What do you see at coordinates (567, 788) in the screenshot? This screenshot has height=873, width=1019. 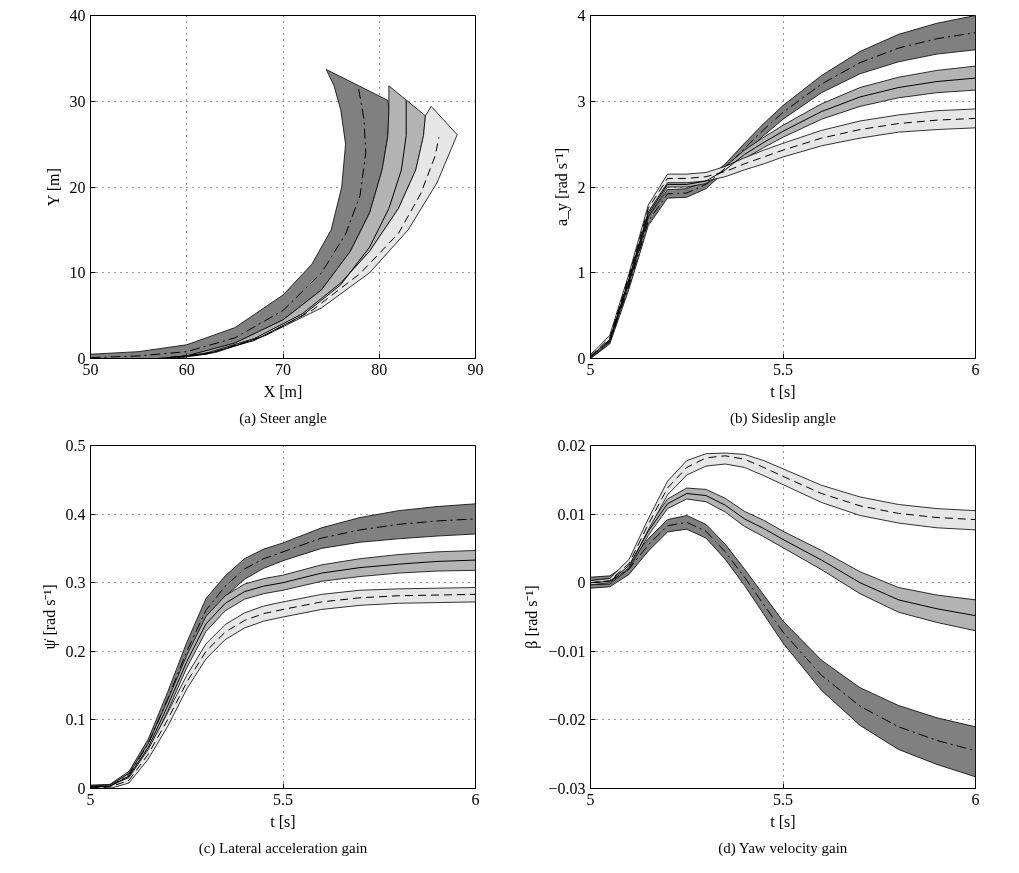 I see `y-tick-label: −0.03` at bounding box center [567, 788].